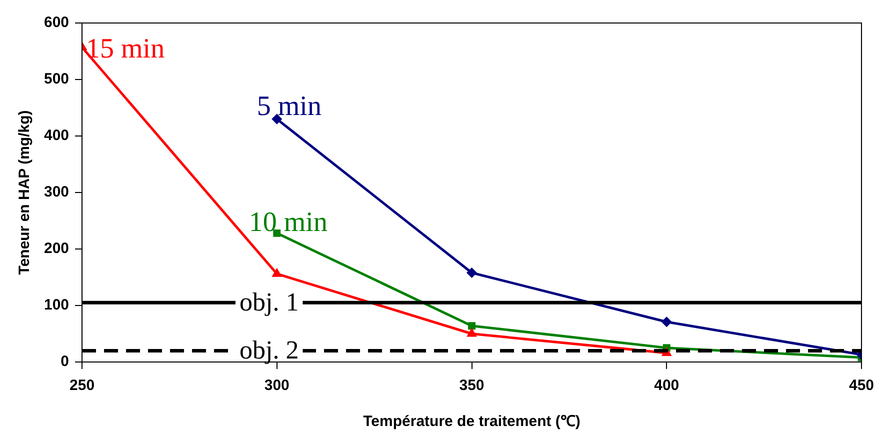  Describe the element at coordinates (125, 48) in the screenshot. I see `series-label: 15 min` at that location.